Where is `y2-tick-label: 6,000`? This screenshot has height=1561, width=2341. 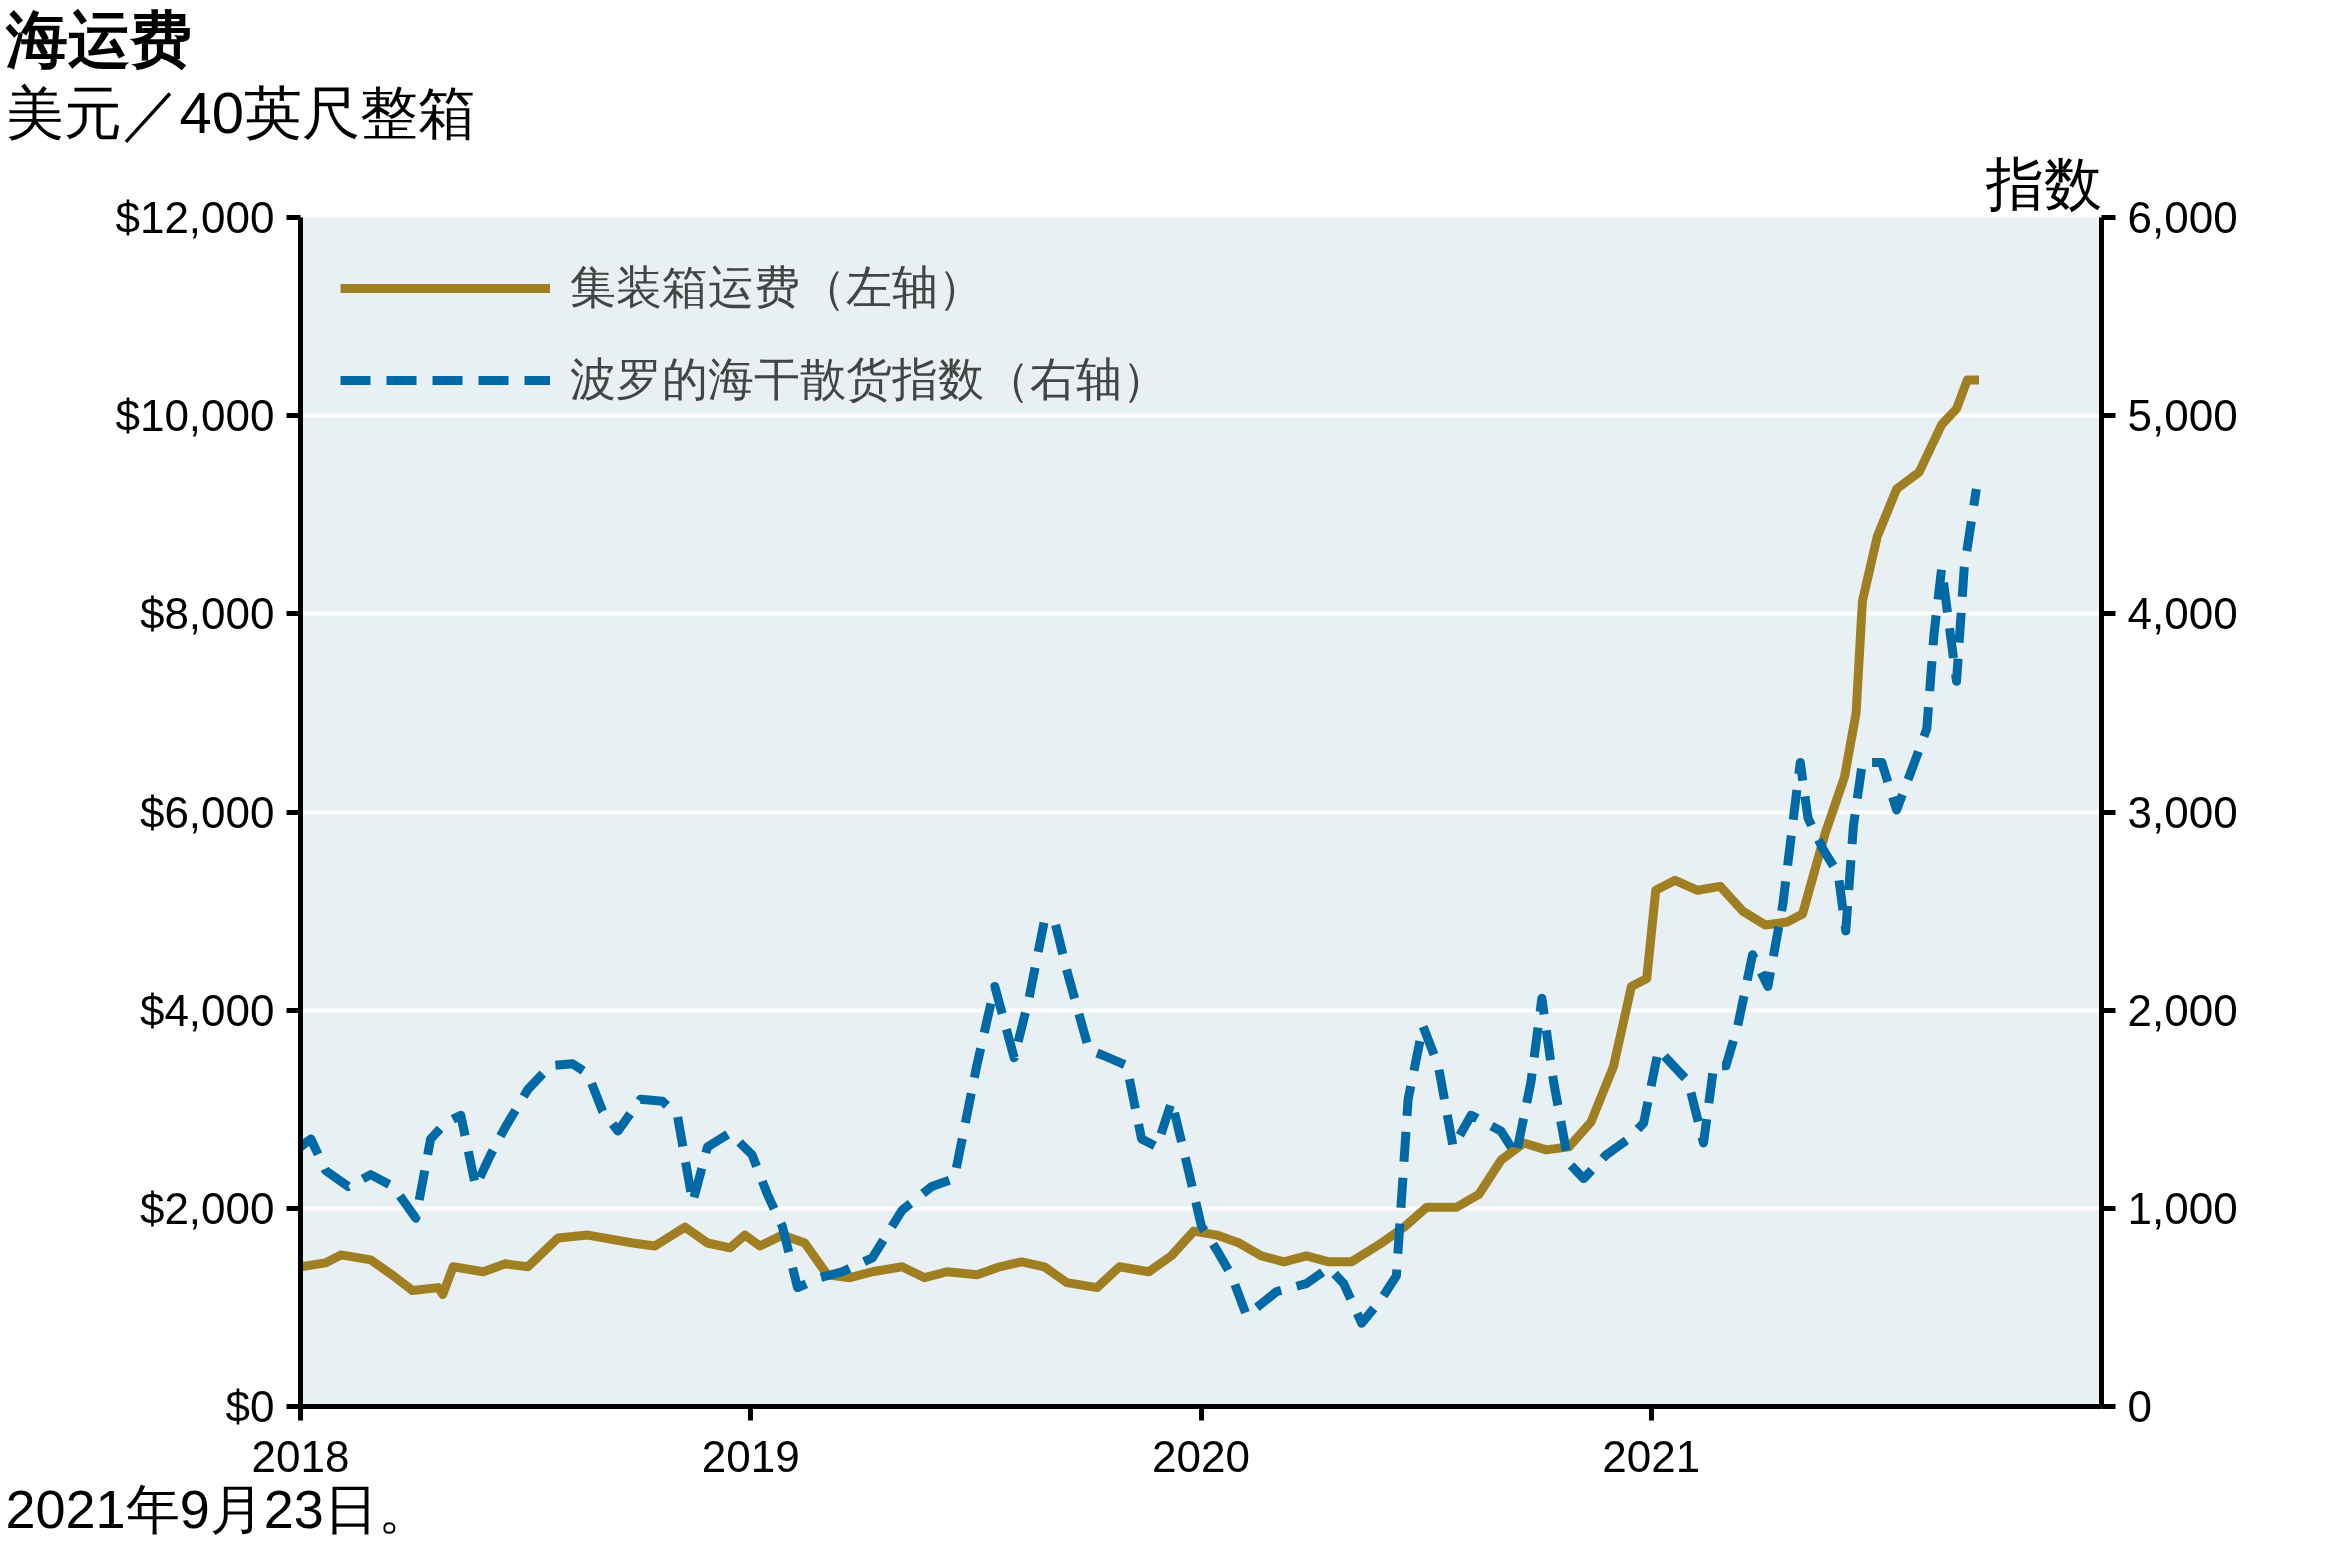
y2-tick-label: 6,000 is located at coordinates (2182, 217).